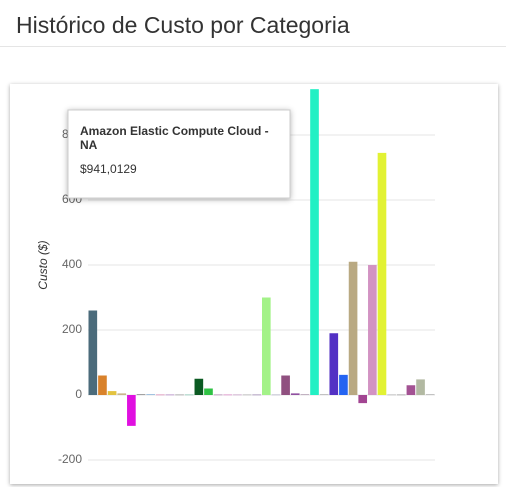 This screenshot has height=487, width=506. What do you see at coordinates (70, 459) in the screenshot?
I see `y-tick-label: -200` at bounding box center [70, 459].